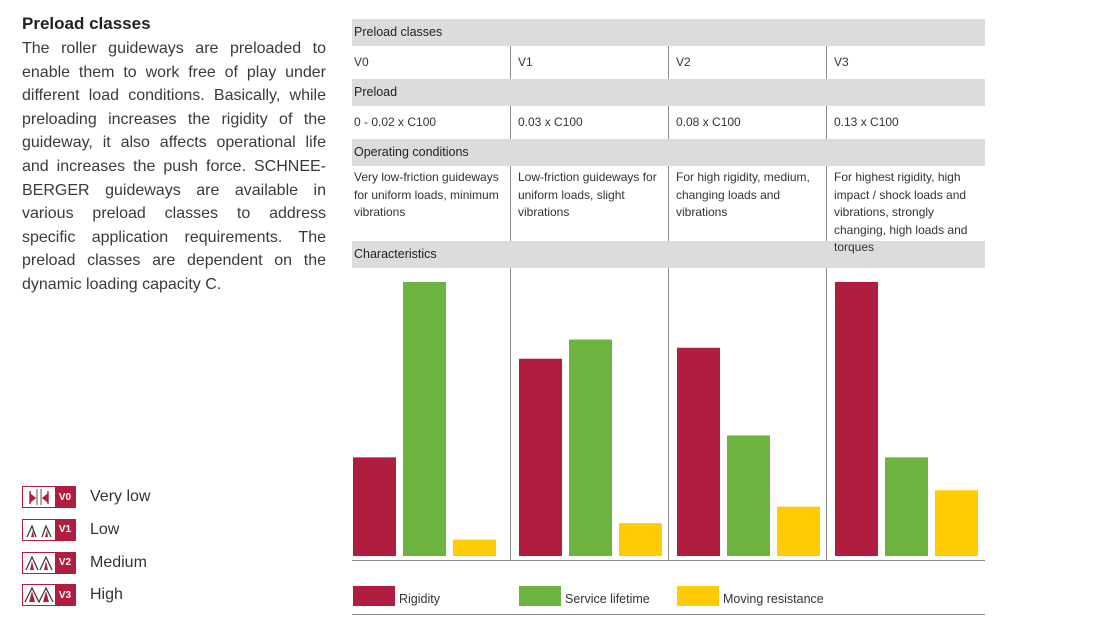 The height and width of the screenshot is (635, 1112). What do you see at coordinates (65, 529) in the screenshot?
I see `class-code: V1` at bounding box center [65, 529].